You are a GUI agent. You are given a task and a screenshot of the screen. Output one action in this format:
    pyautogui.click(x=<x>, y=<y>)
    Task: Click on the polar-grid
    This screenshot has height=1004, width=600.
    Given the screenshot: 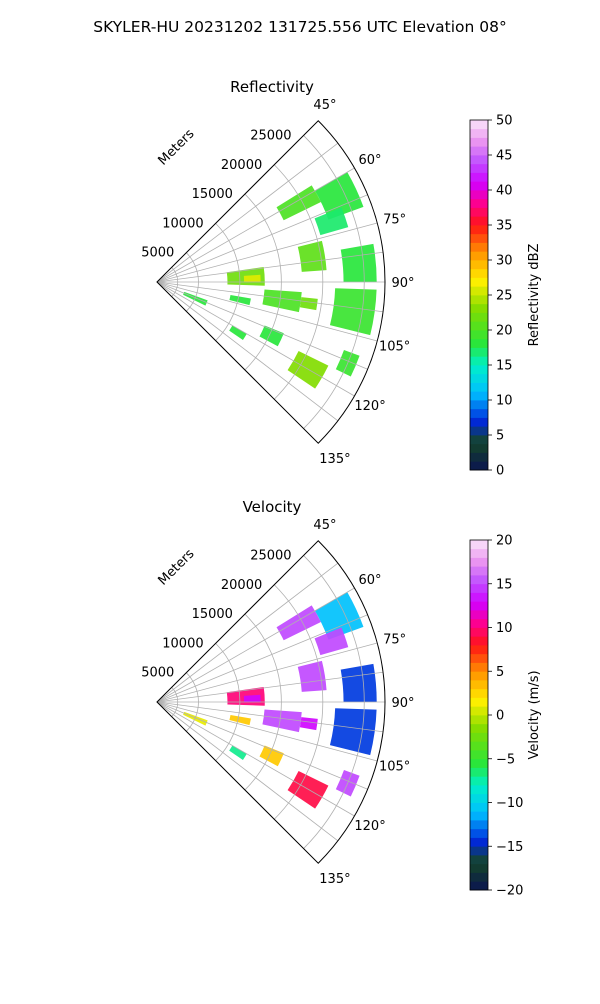 What is the action you would take?
    pyautogui.click(x=270, y=282)
    